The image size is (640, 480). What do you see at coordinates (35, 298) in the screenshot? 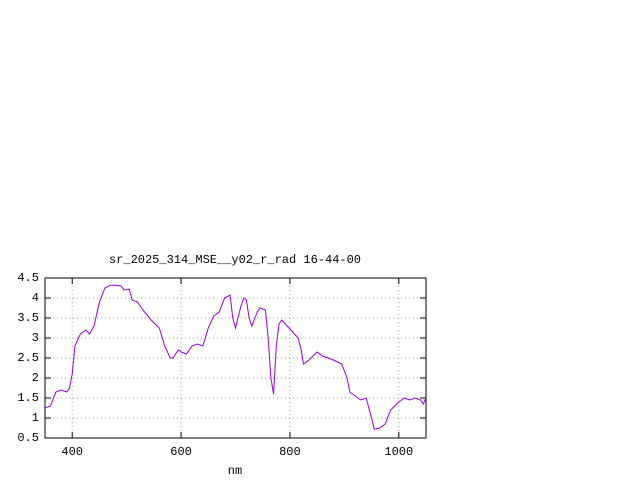
I see `y-tick-label: 4` at bounding box center [35, 298].